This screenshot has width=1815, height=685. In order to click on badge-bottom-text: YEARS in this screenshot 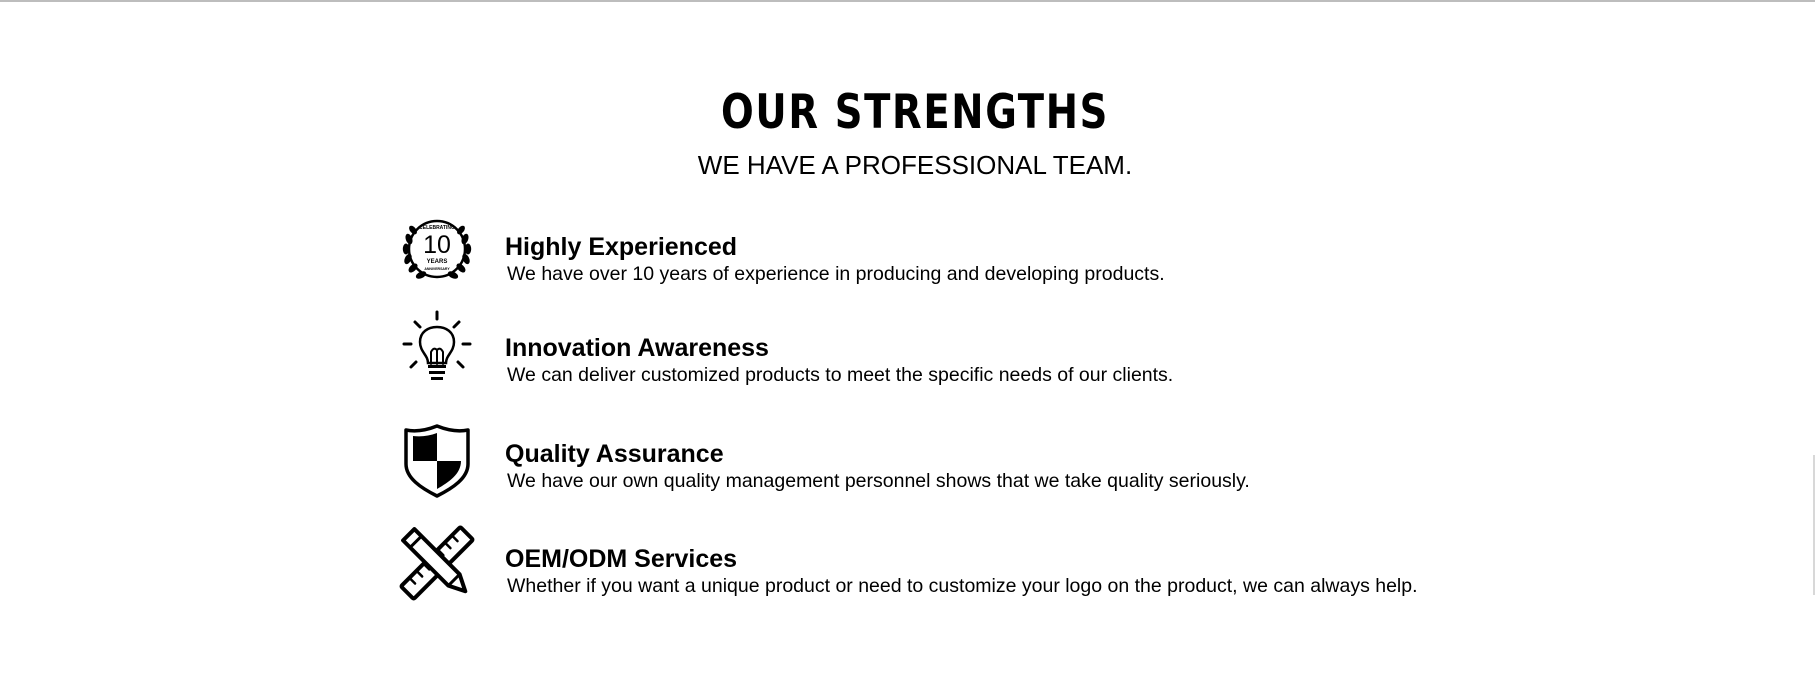, I will do `click(437, 262)`.